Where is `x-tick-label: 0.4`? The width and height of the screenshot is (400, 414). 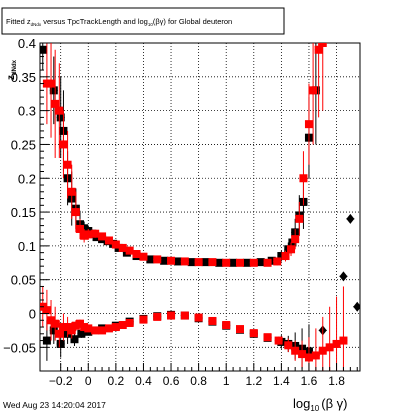
x-tick-label: 0.4 is located at coordinates (143, 381).